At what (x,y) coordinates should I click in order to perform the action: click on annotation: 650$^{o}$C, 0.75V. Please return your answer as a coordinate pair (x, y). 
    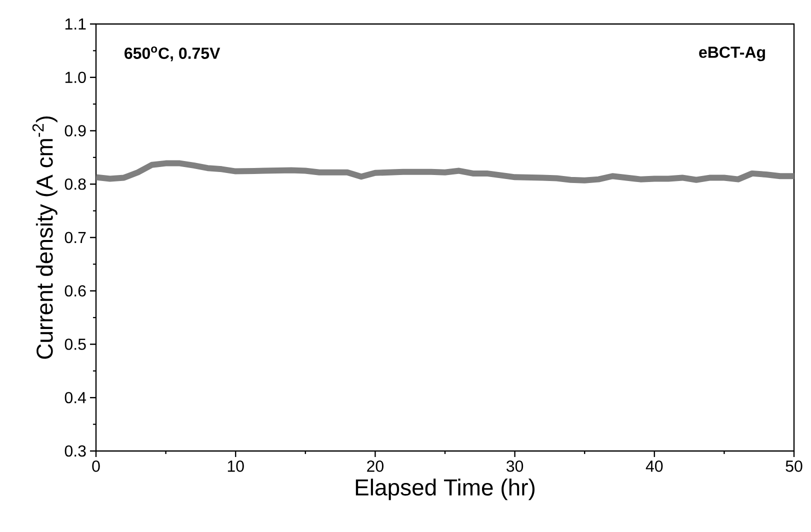
    Looking at the image, I should click on (172, 54).